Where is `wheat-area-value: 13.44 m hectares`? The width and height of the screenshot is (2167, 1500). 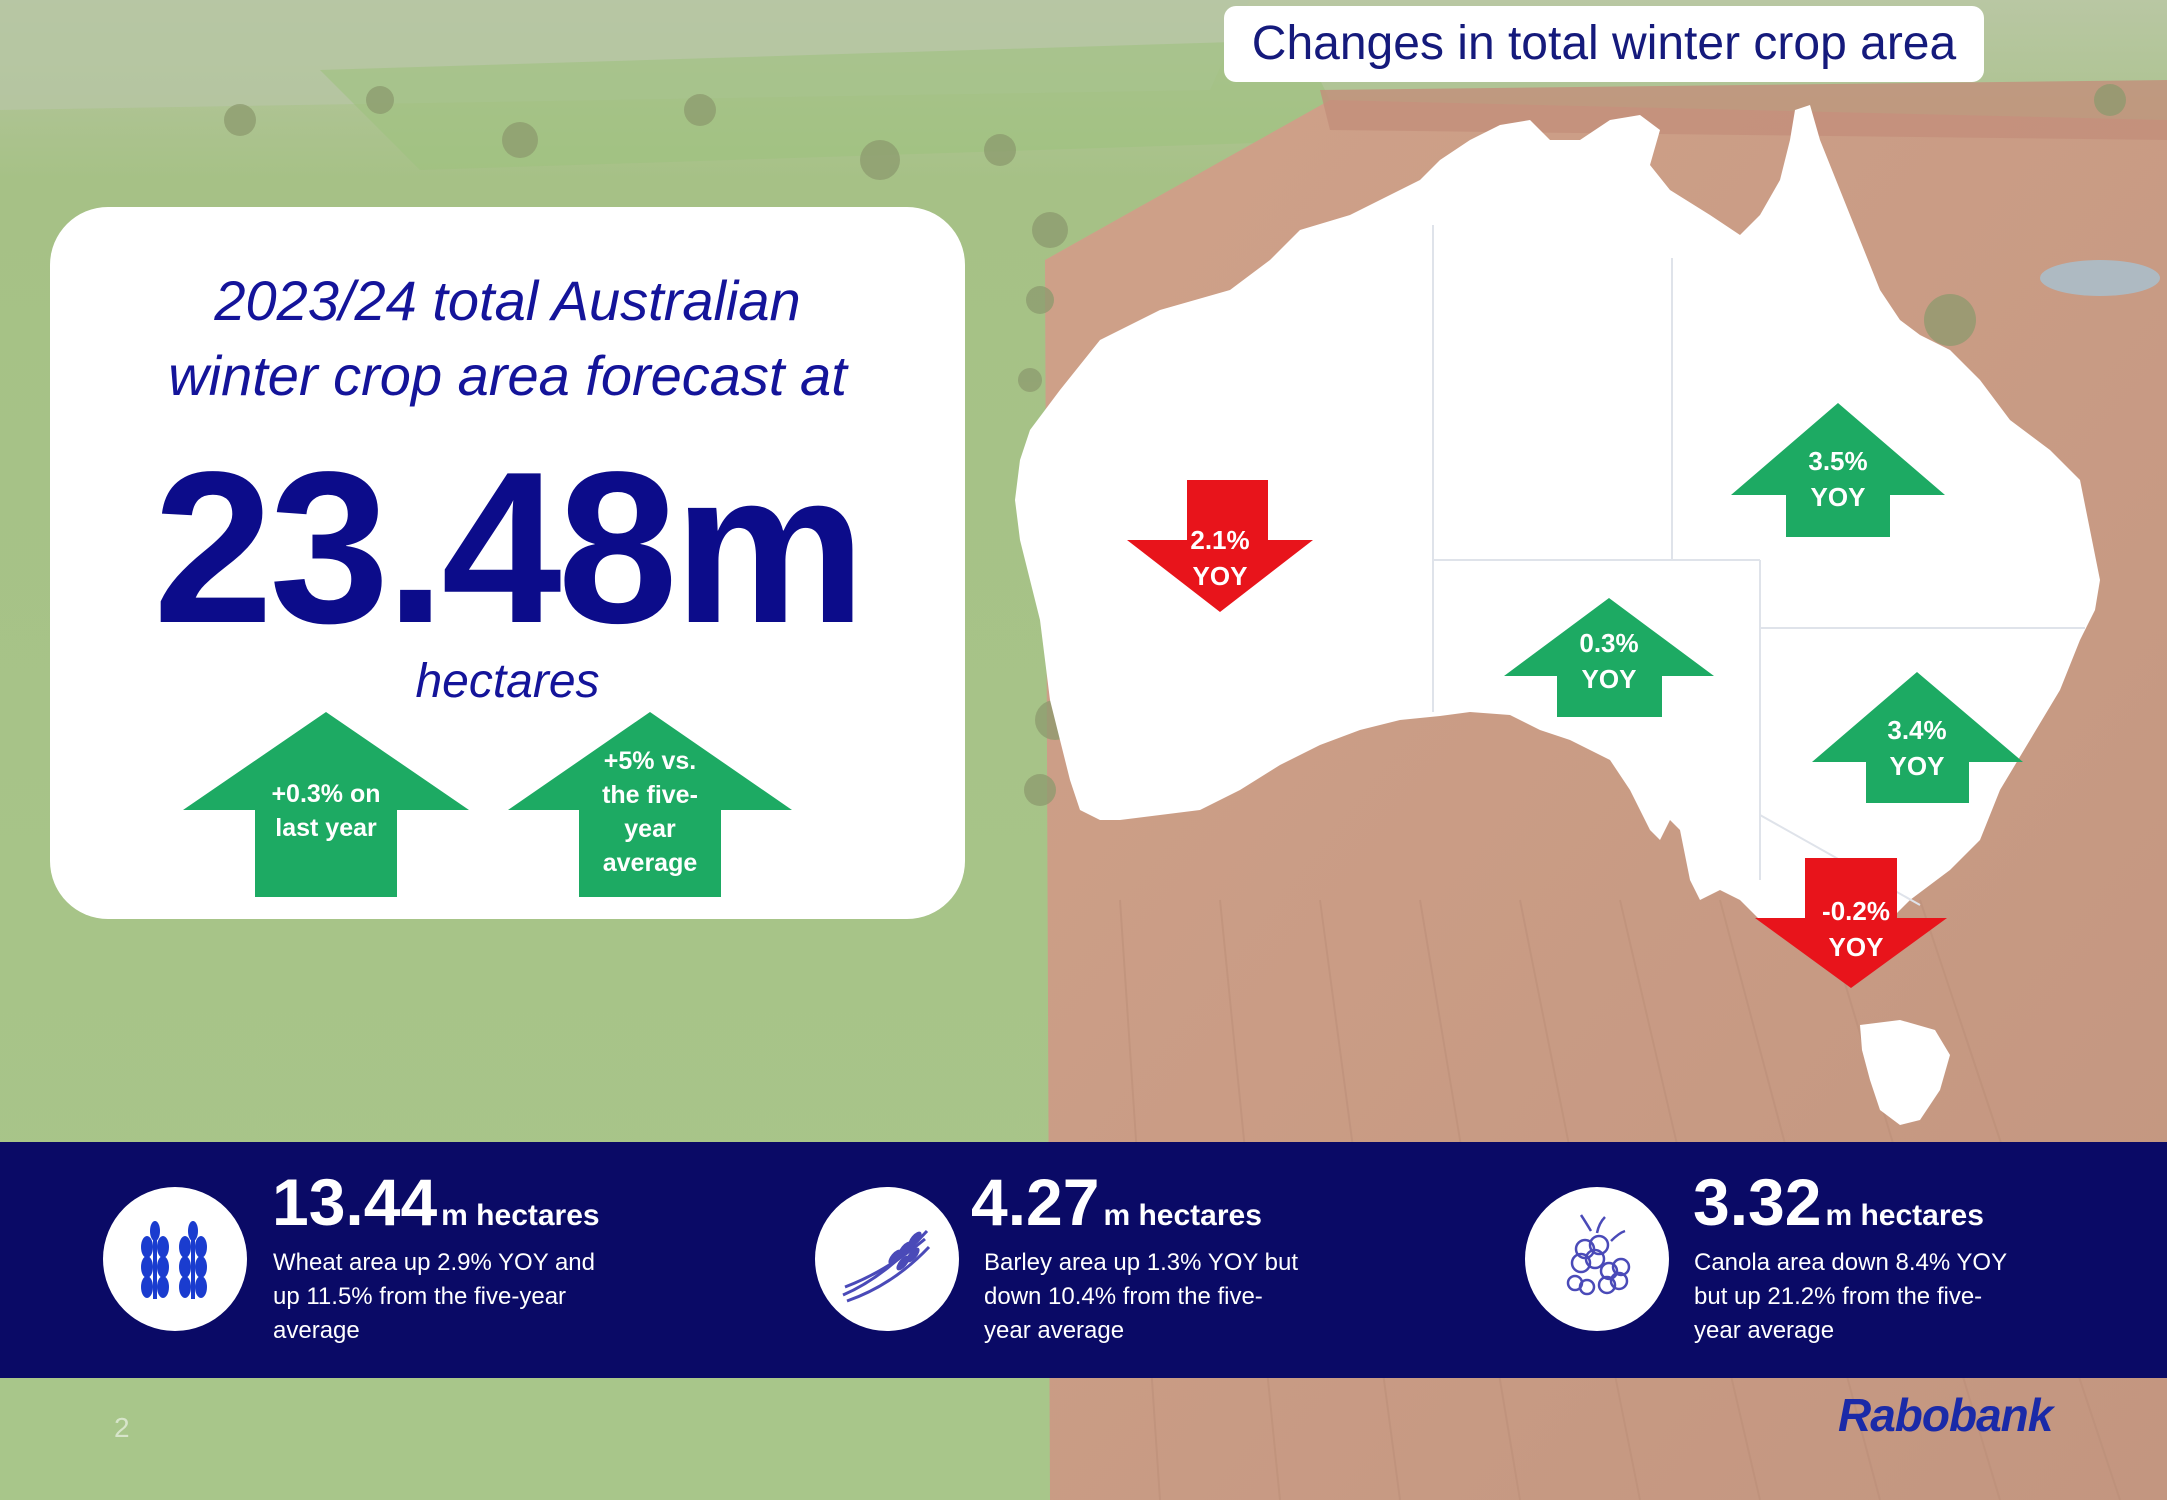 wheat-area-value: 13.44 m hectares is located at coordinates (436, 1202).